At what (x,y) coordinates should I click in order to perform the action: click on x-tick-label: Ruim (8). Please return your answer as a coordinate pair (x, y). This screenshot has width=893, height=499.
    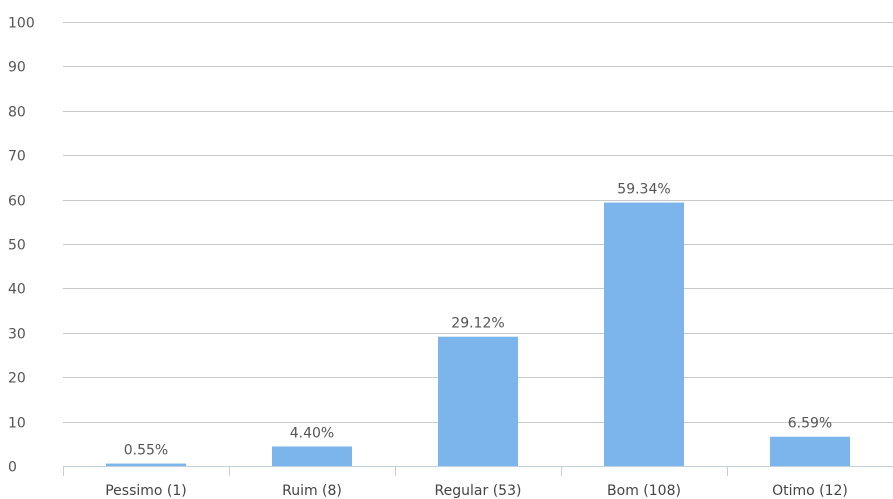
    Looking at the image, I should click on (312, 491).